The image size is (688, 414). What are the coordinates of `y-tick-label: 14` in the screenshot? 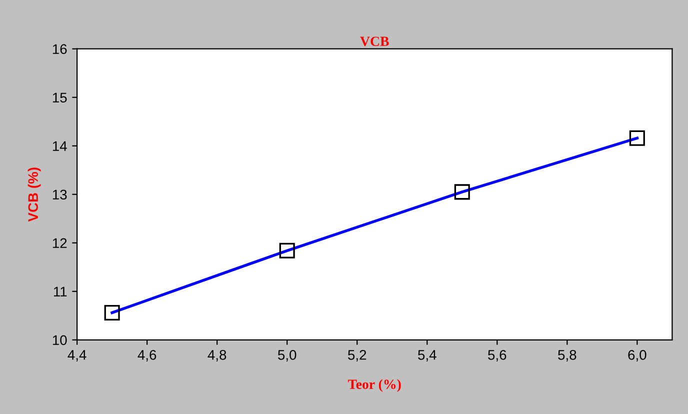 It's located at (59, 146).